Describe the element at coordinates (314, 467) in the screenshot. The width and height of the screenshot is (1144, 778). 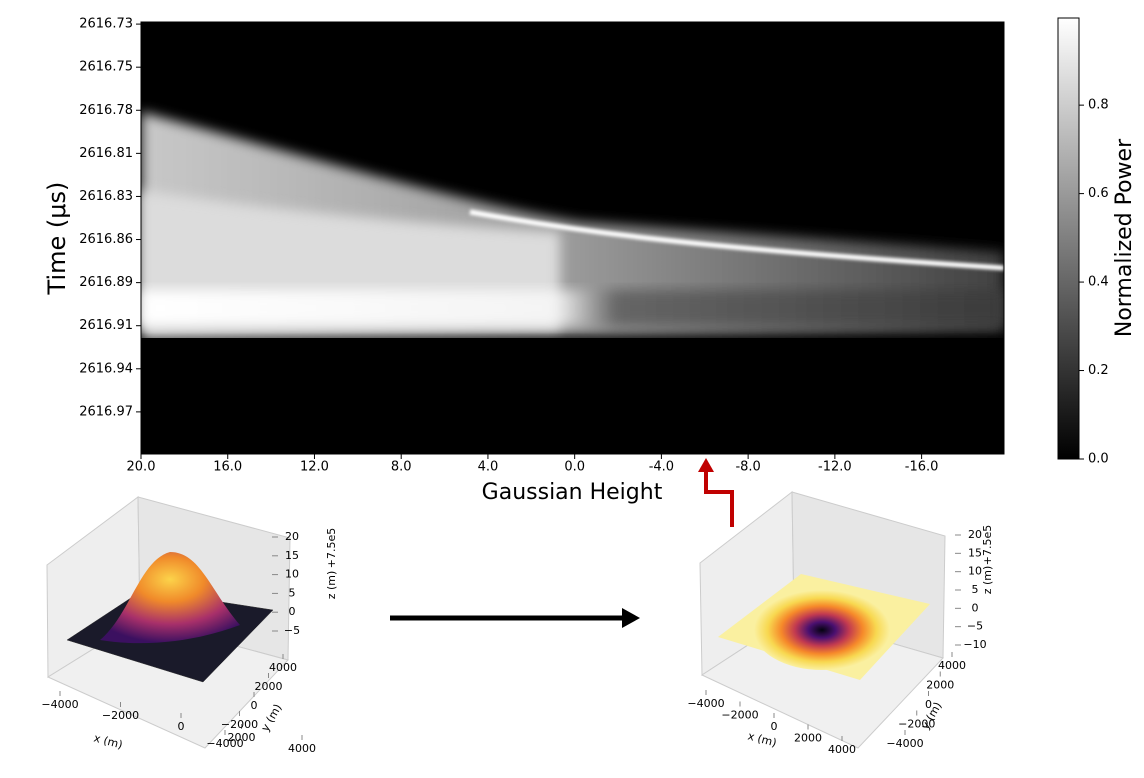
I see `x-tick-label: 12.0` at that location.